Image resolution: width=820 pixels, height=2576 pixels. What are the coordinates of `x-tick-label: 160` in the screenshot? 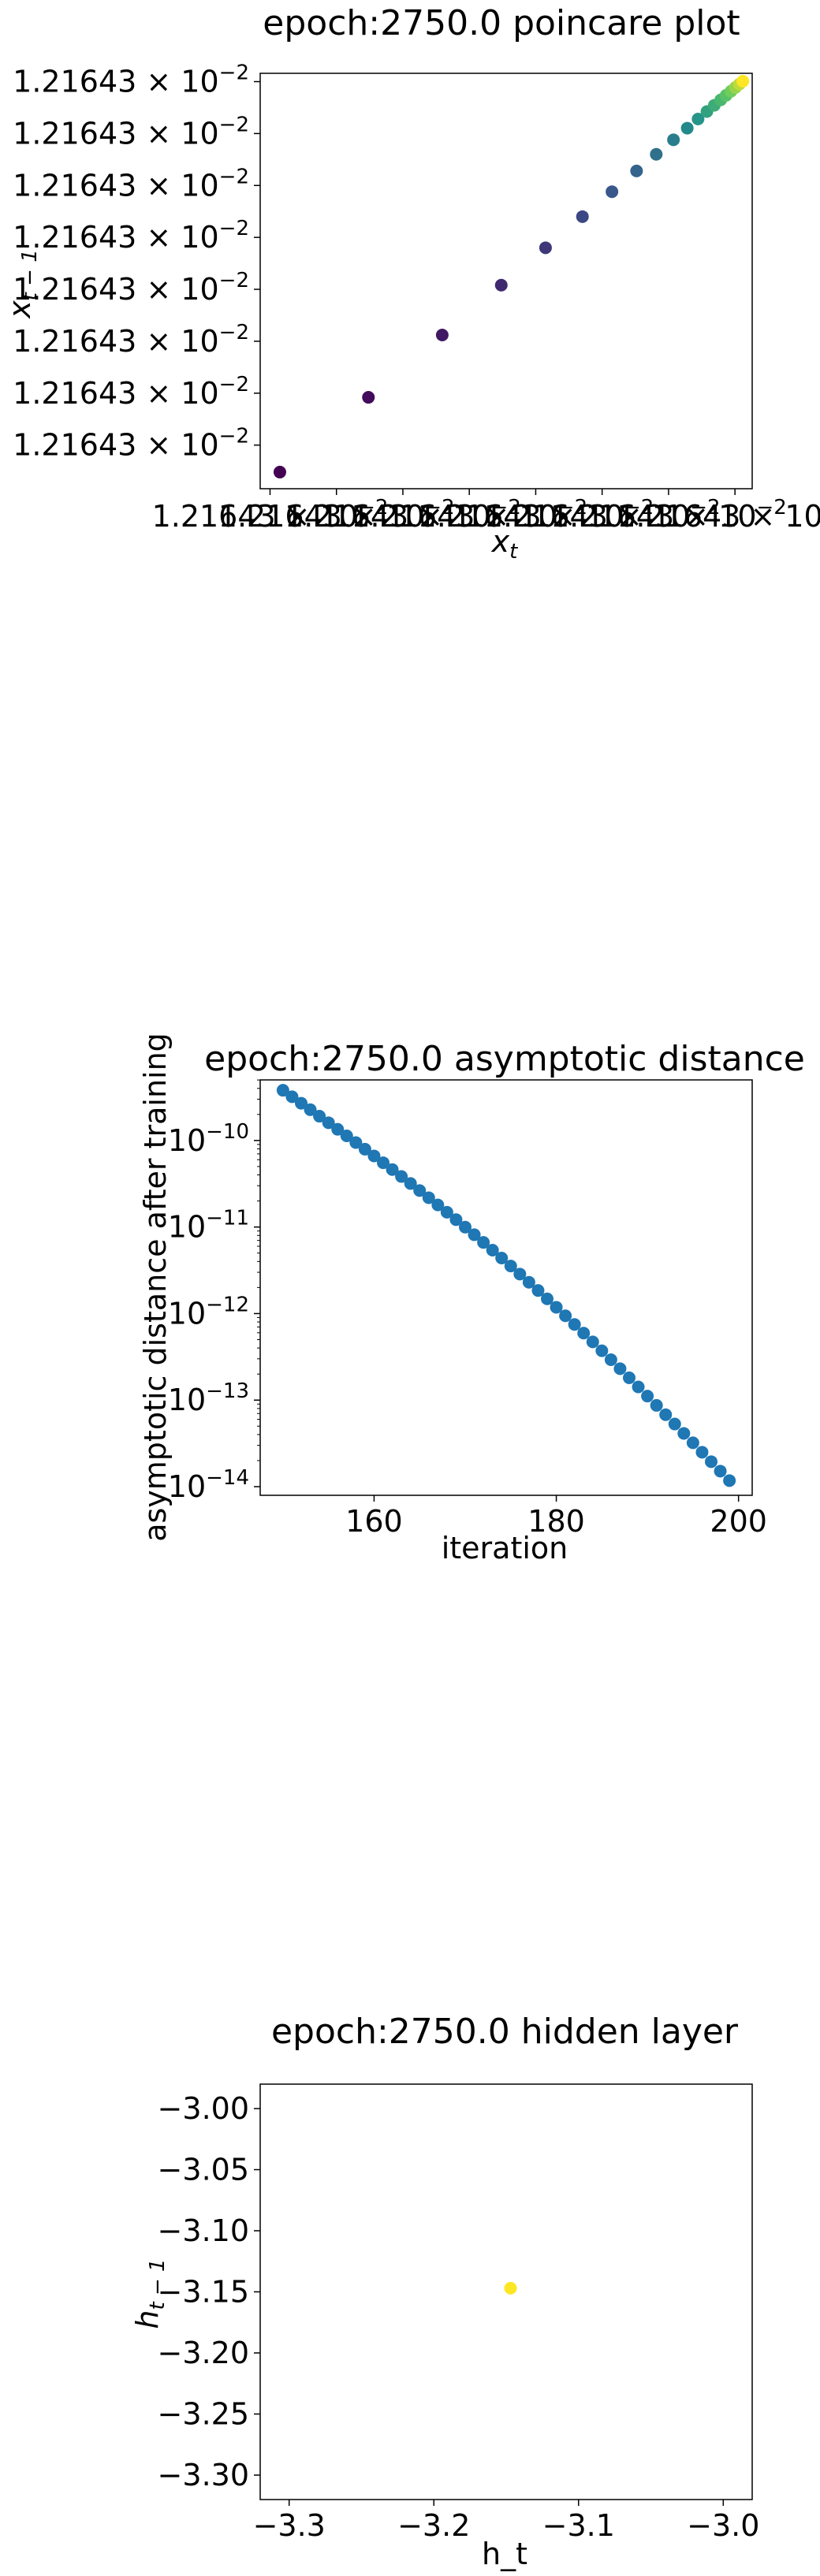 It's located at (374, 1521).